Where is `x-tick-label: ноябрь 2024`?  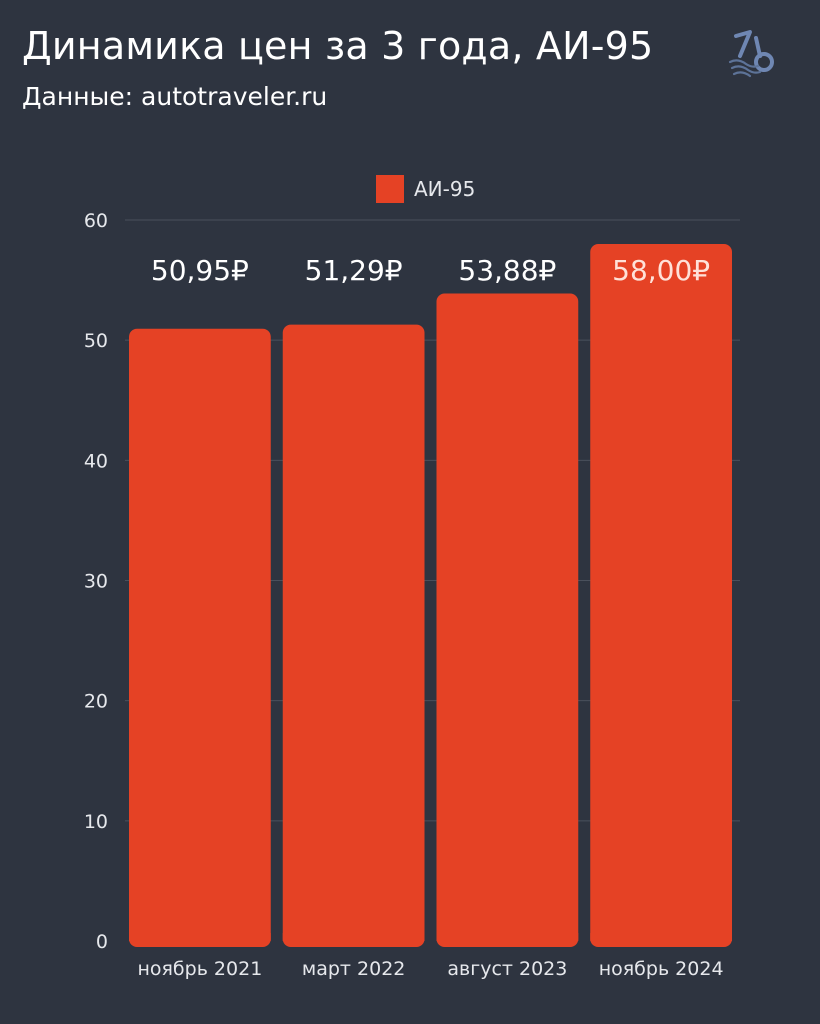
x-tick-label: ноябрь 2024 is located at coordinates (661, 969).